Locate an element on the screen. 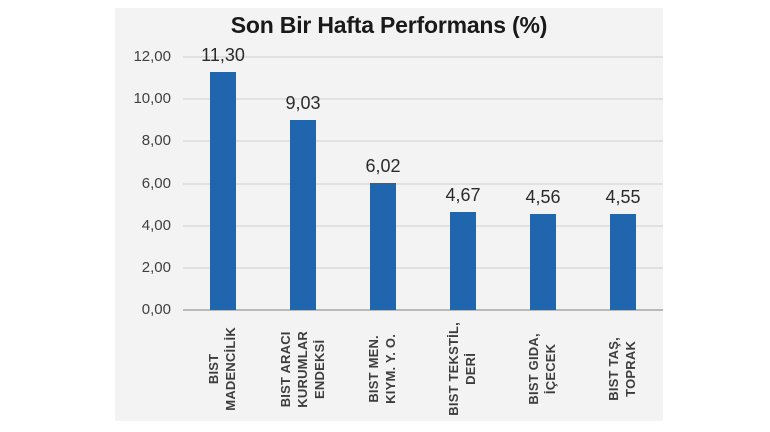  y-axis-tick-label: 8,00 is located at coordinates (156, 141).